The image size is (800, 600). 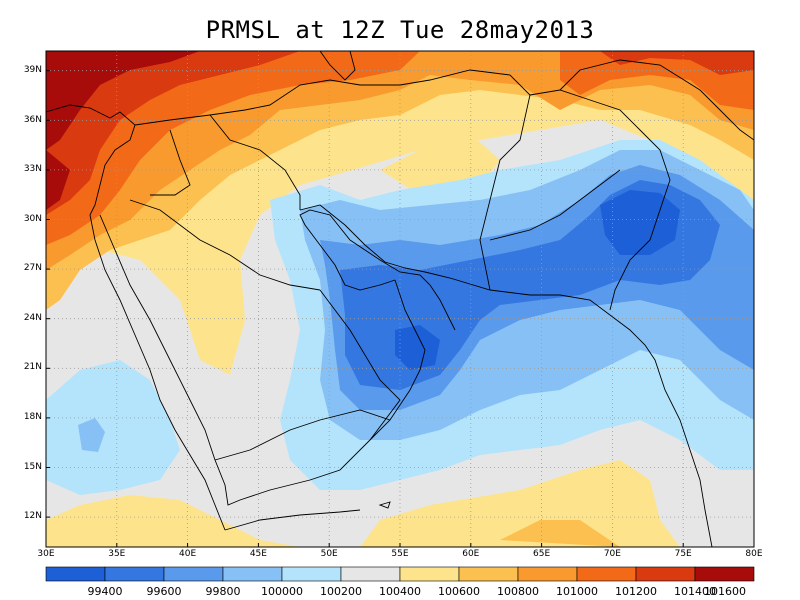 What do you see at coordinates (459, 591) in the screenshot?
I see `colorbar-label-100600: 100600` at bounding box center [459, 591].